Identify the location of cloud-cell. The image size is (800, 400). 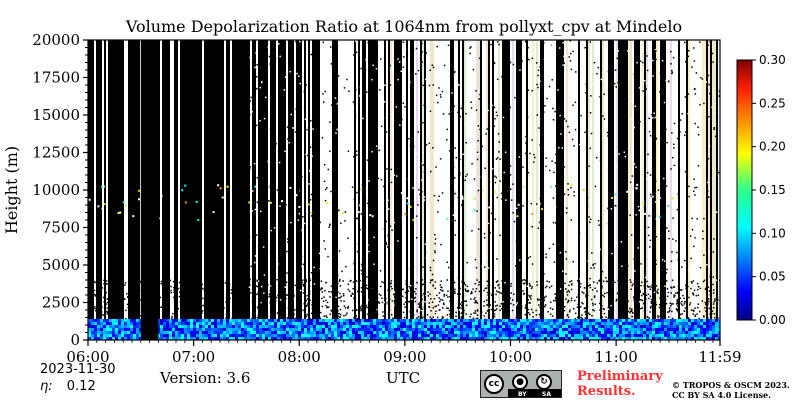
(435, 184).